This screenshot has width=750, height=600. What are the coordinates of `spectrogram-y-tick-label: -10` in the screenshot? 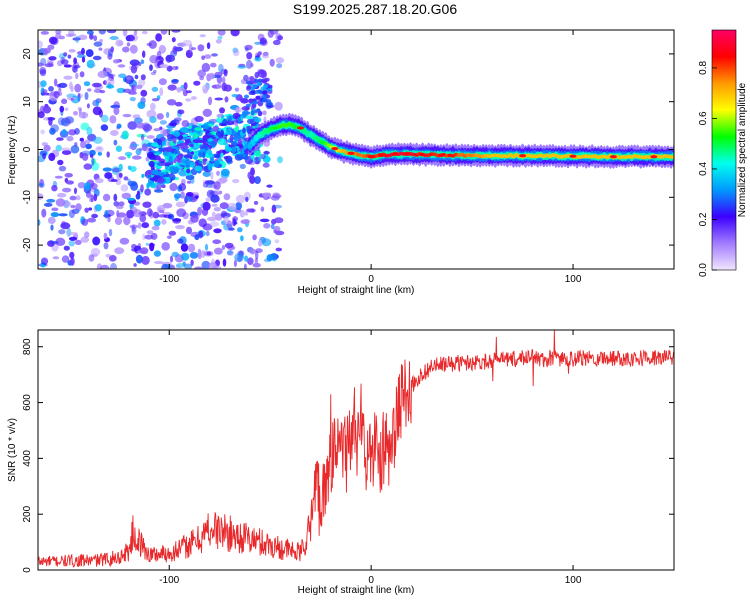 It's located at (27, 197).